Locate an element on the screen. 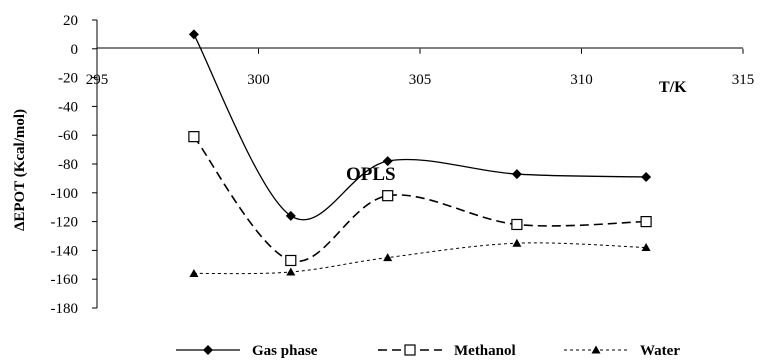 The image size is (767, 364). y-tick-label: -140 is located at coordinates (65, 251).